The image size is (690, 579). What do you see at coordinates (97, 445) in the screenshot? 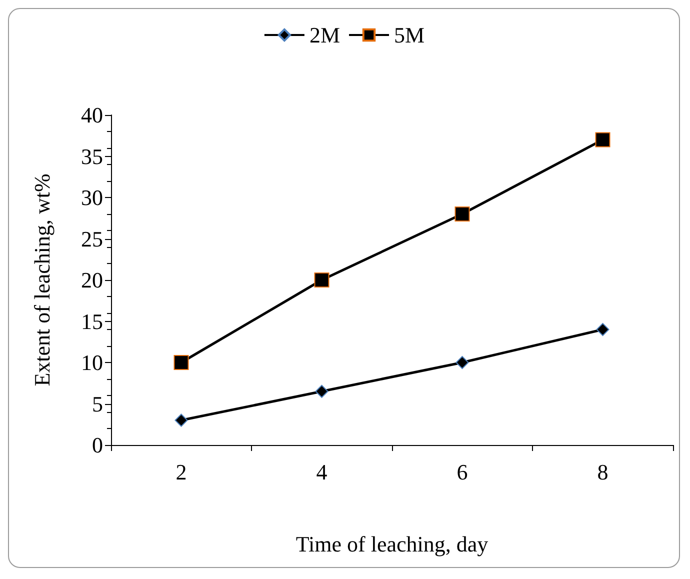
I see `y-tick-label: 0` at bounding box center [97, 445].